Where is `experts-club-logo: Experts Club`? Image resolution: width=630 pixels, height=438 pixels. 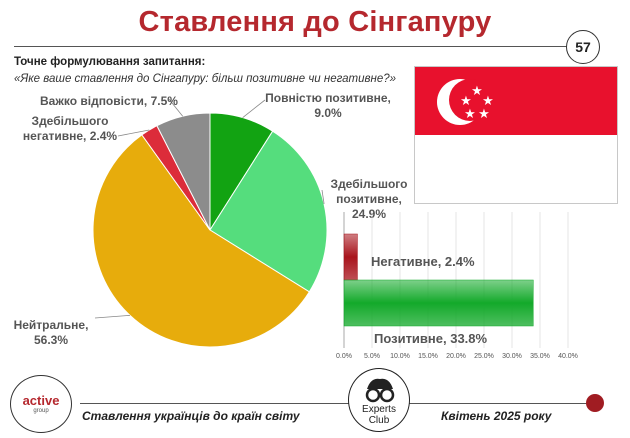 experts-club-logo: Experts Club is located at coordinates (379, 400).